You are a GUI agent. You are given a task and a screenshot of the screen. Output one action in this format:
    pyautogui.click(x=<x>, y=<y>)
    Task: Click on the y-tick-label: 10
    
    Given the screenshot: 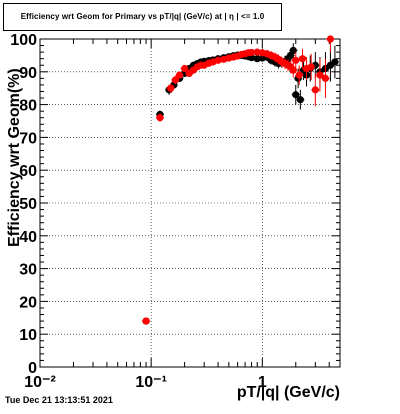 What is the action you would take?
    pyautogui.click(x=28, y=335)
    